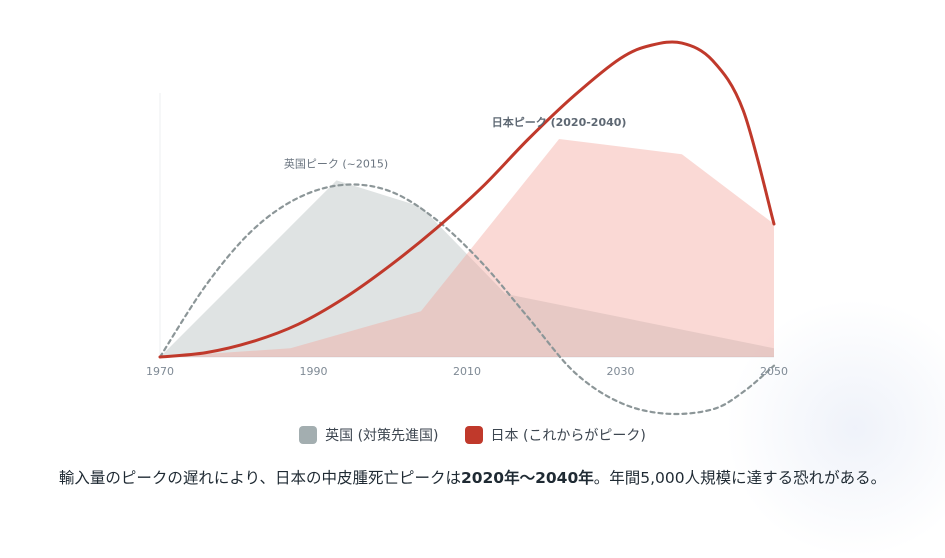 The height and width of the screenshot is (558, 945). What do you see at coordinates (527, 478) in the screenshot?
I see `caption-text-bold: 2020年〜2040年` at bounding box center [527, 478].